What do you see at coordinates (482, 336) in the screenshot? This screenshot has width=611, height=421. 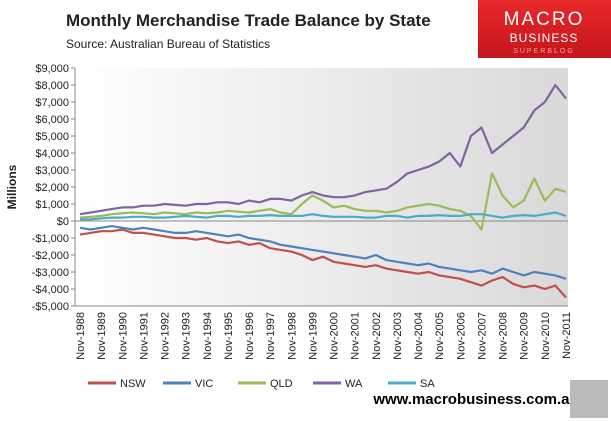 I see `x-tick-label: Nov-2007` at bounding box center [482, 336].